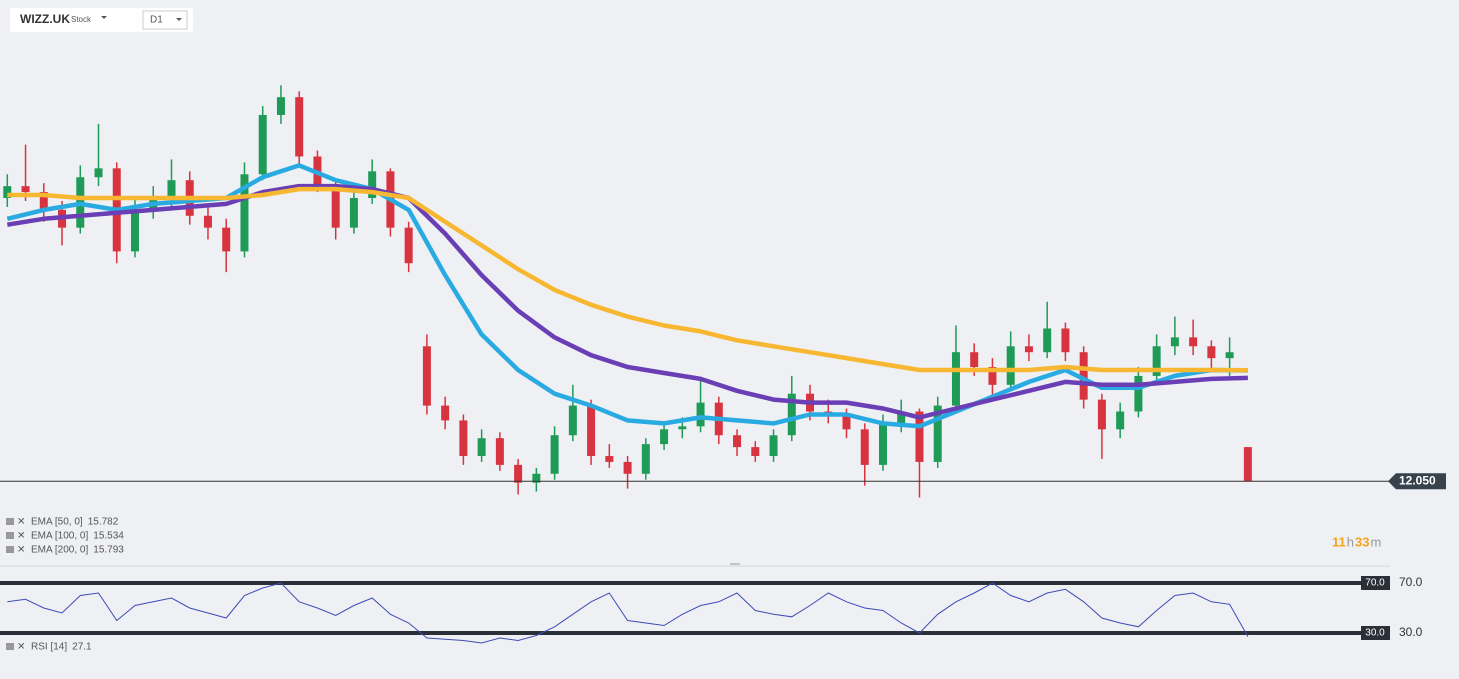  Describe the element at coordinates (45, 19) in the screenshot. I see `symbol: WIZZ.UK` at that location.